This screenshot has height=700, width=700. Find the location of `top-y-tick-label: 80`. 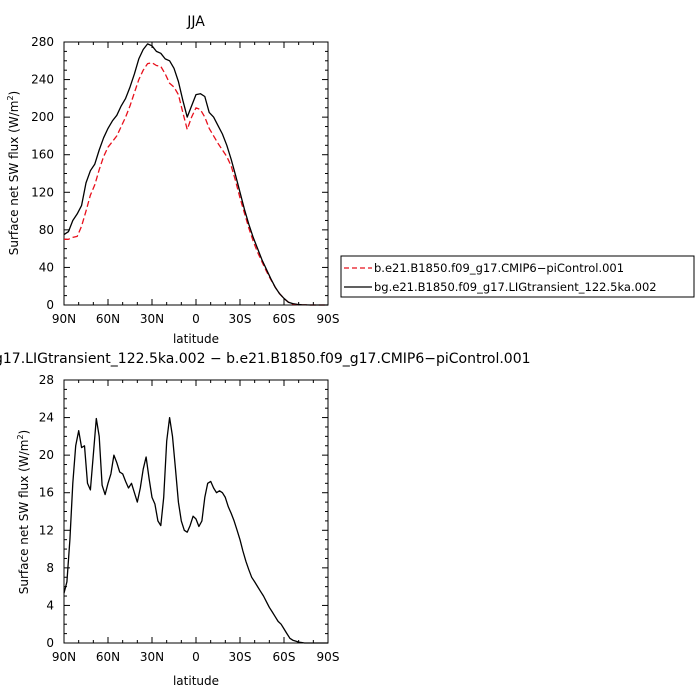

top-y-tick-label: 80 is located at coordinates (46, 230).